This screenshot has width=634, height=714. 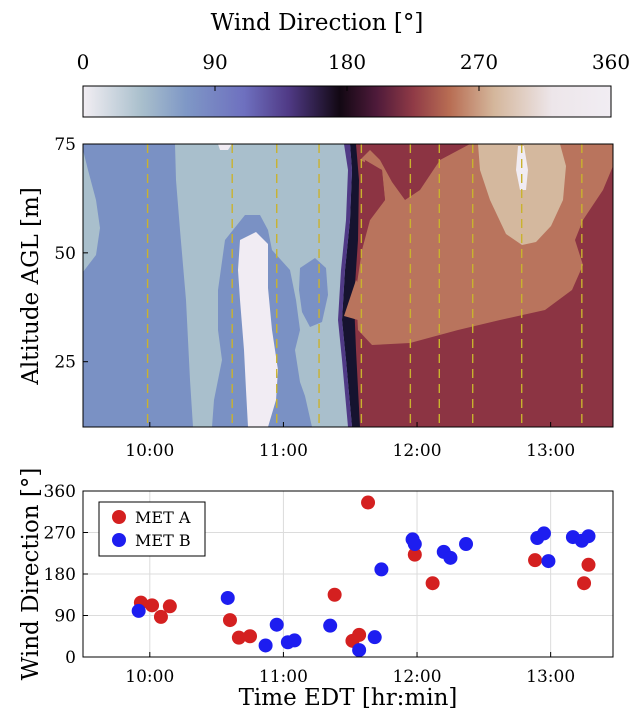 I want to click on scatter-xlabel: Time EDT [hr:min], so click(x=348, y=698).